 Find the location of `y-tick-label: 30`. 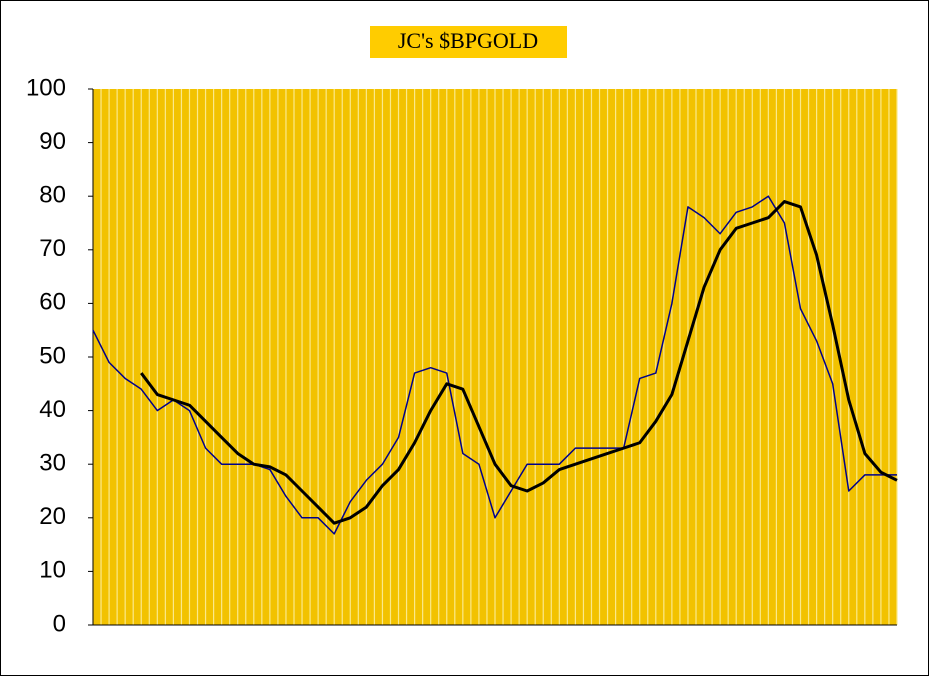

y-tick-label: 30 is located at coordinates (52, 463).